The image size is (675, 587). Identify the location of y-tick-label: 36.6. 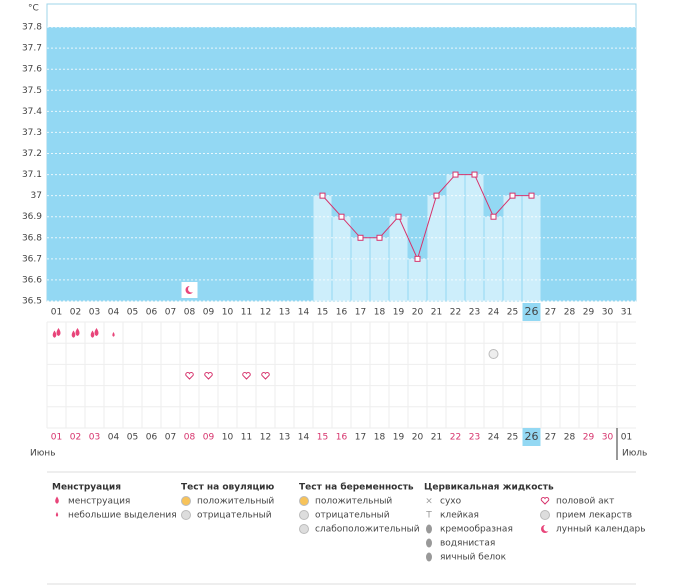
(32, 280).